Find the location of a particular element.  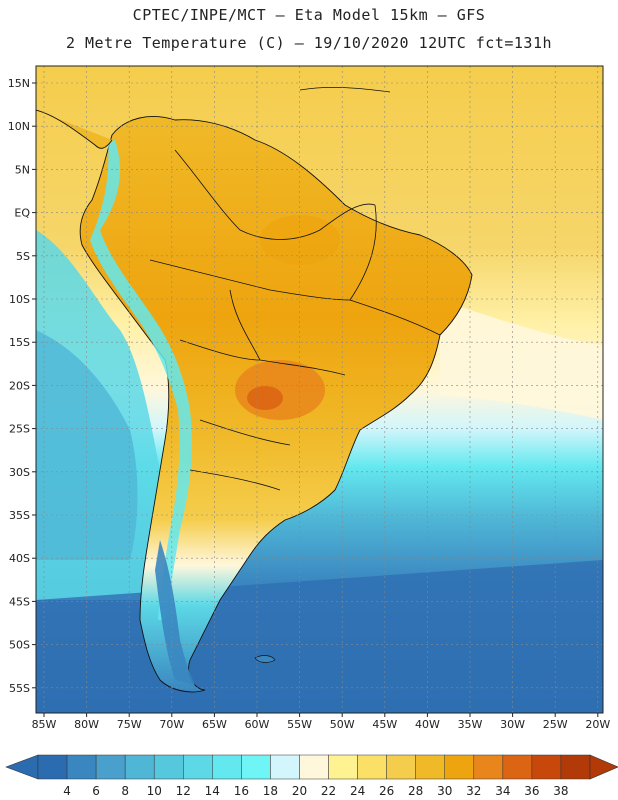

hottest-core is located at coordinates (265, 398).